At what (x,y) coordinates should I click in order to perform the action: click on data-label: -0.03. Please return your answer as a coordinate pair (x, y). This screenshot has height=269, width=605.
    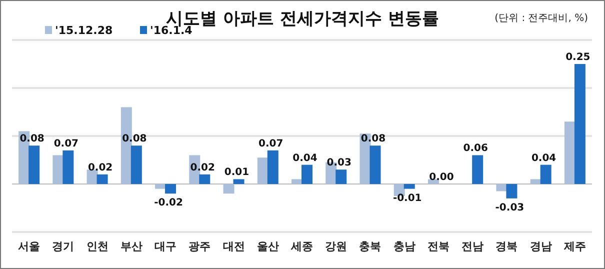
    Looking at the image, I should click on (509, 208).